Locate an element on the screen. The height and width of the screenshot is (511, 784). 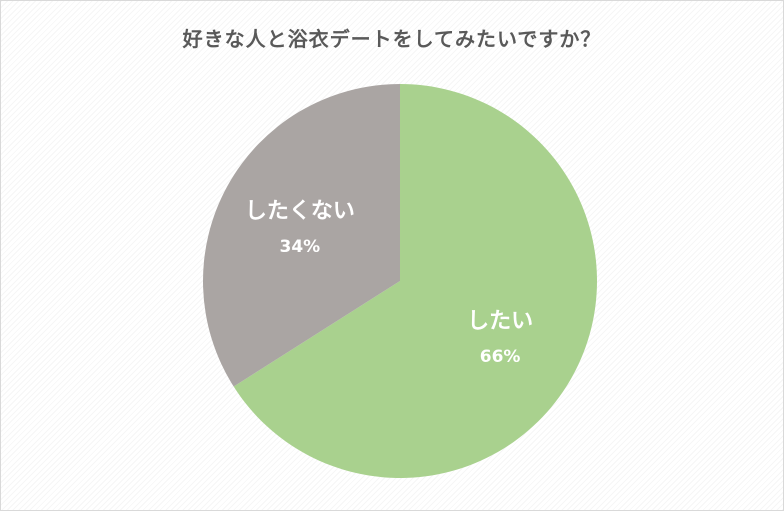
slice-value-label: 66% is located at coordinates (500, 357).